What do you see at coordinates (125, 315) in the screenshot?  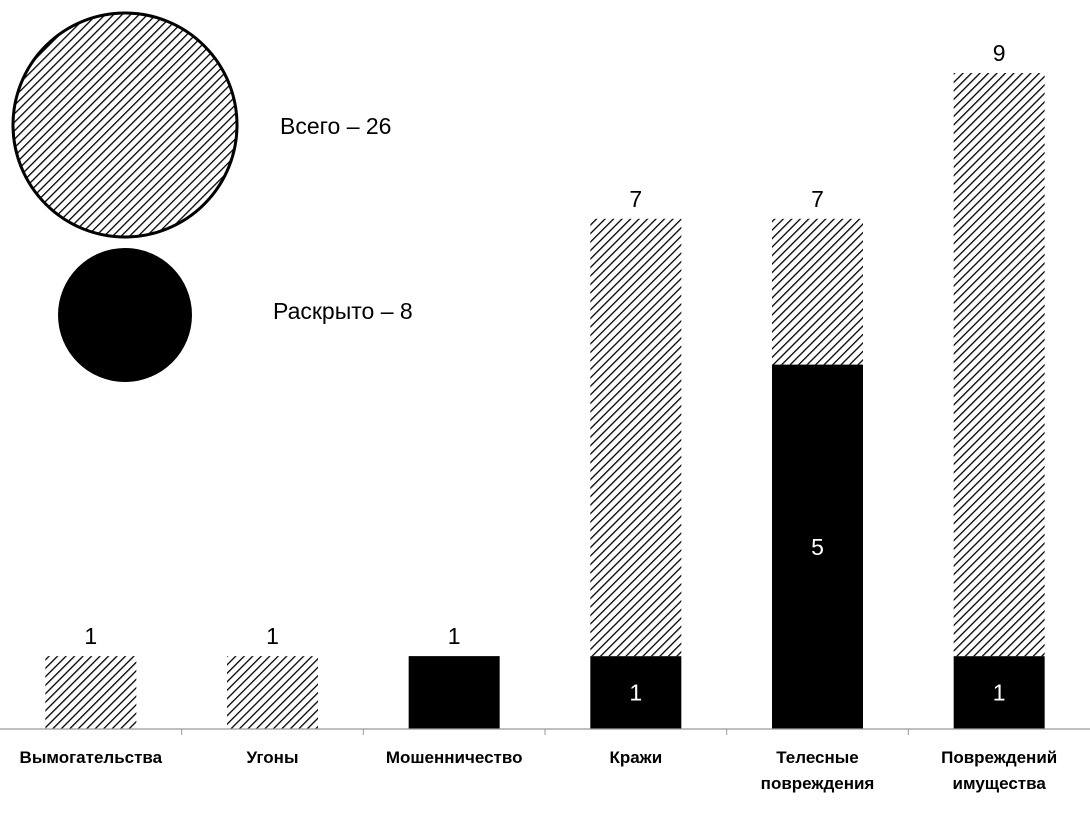 I see `legend-solved-circle` at bounding box center [125, 315].